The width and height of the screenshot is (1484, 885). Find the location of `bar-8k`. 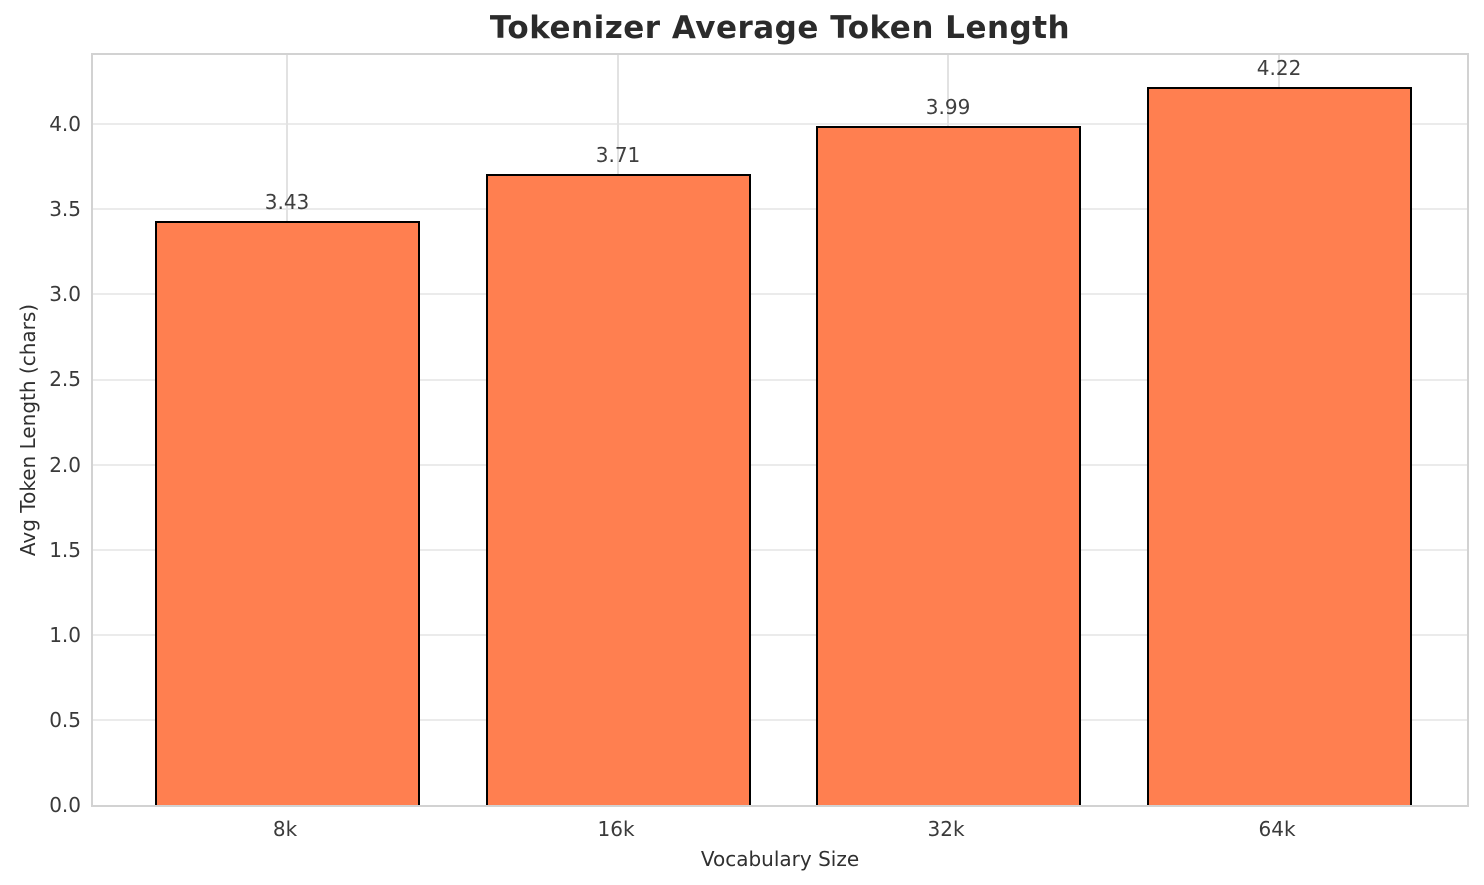

bar-8k is located at coordinates (287, 513).